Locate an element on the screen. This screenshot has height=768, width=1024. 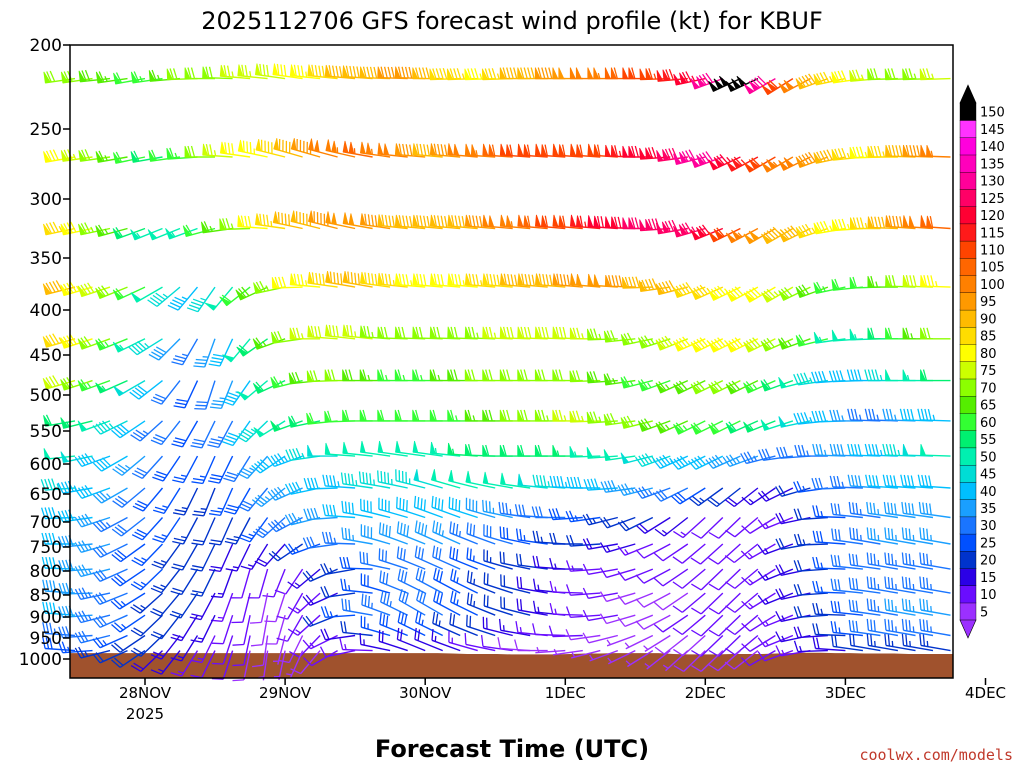
credit-text: coolwx.com/models is located at coordinates (936, 755).